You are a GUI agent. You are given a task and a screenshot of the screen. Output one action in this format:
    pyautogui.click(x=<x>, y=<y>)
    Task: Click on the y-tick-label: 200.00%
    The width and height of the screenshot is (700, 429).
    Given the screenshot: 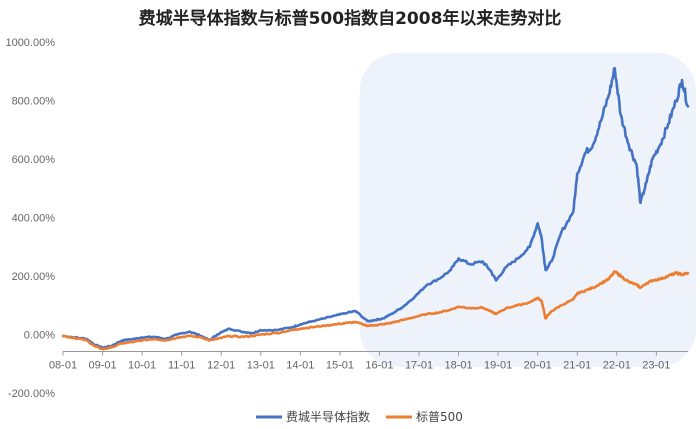 What is the action you would take?
    pyautogui.click(x=34, y=277)
    